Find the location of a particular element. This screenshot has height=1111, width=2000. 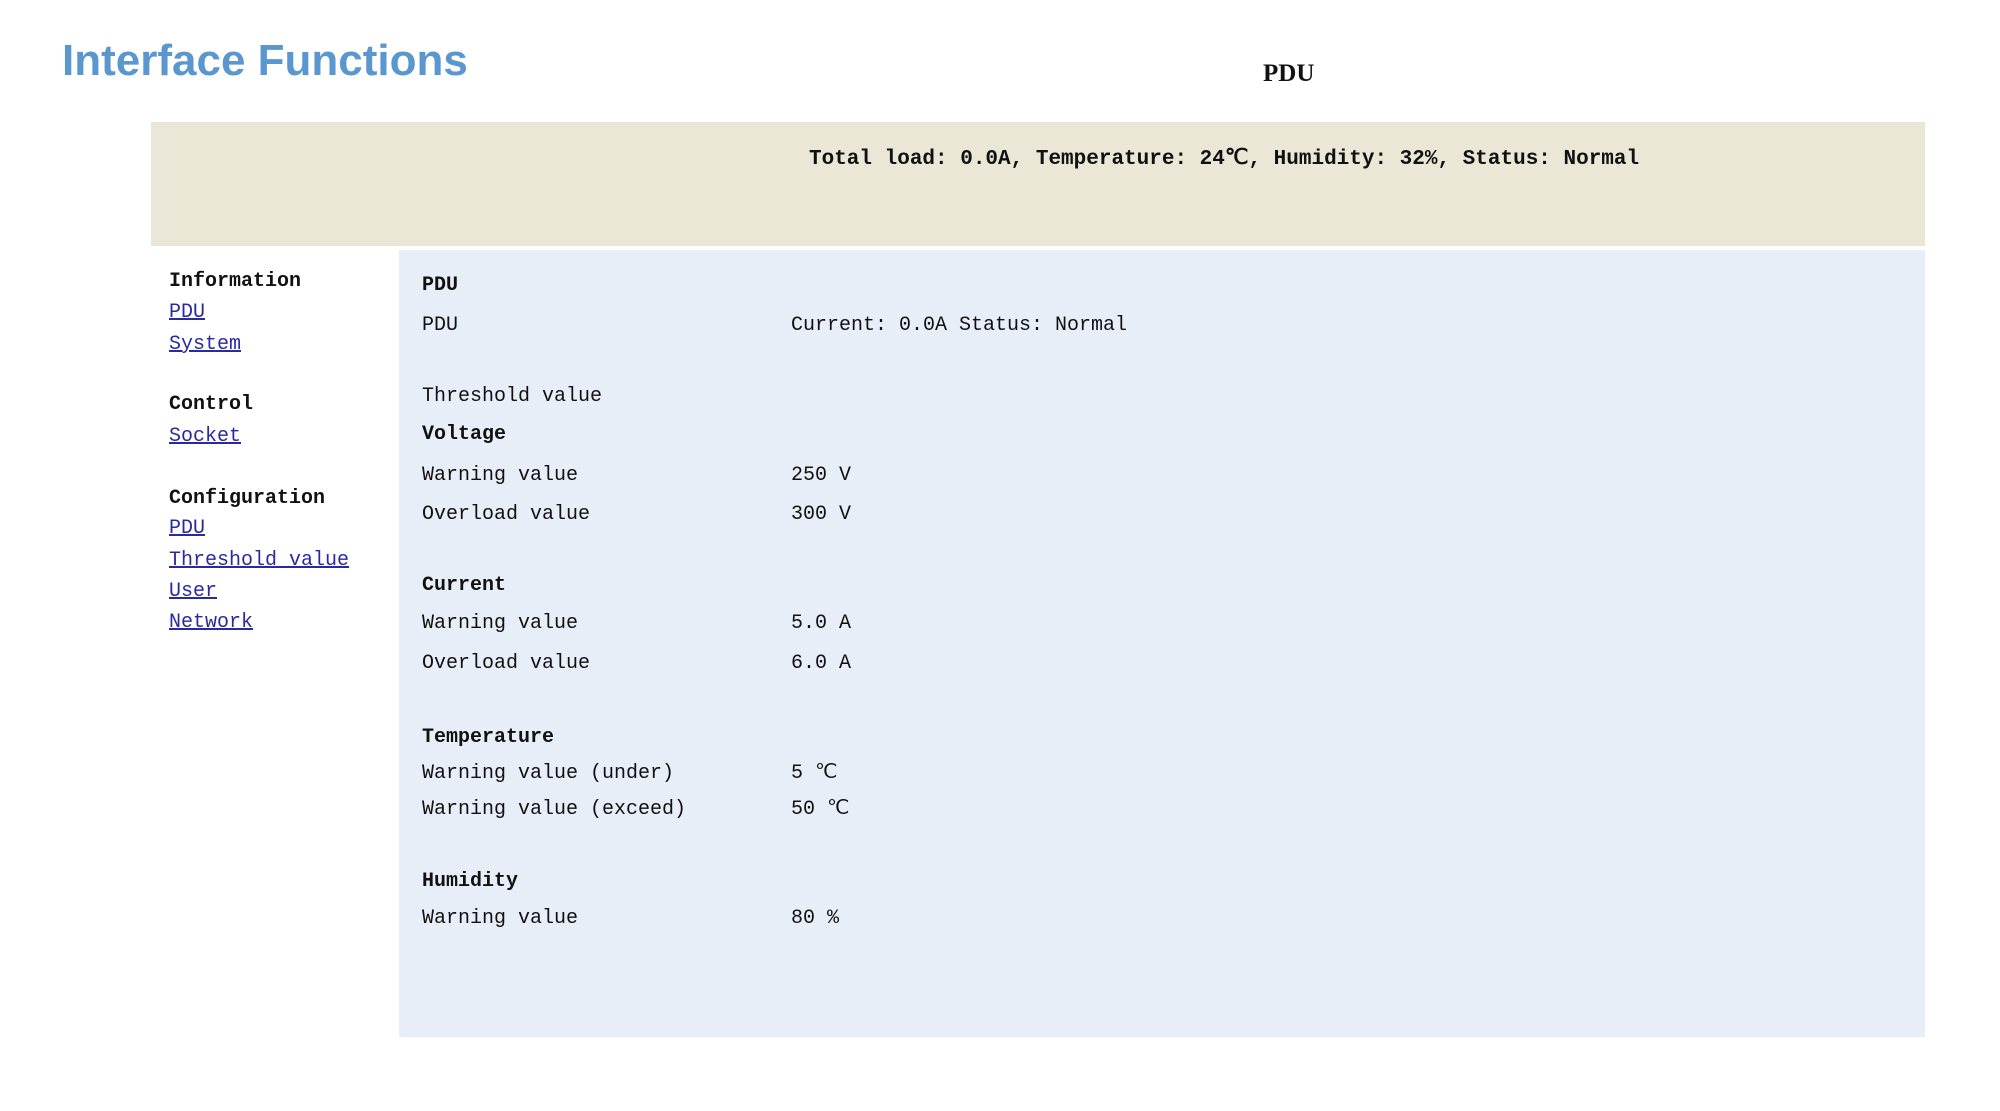

temperature-under-label: Warning value (under) is located at coordinates (548, 773).